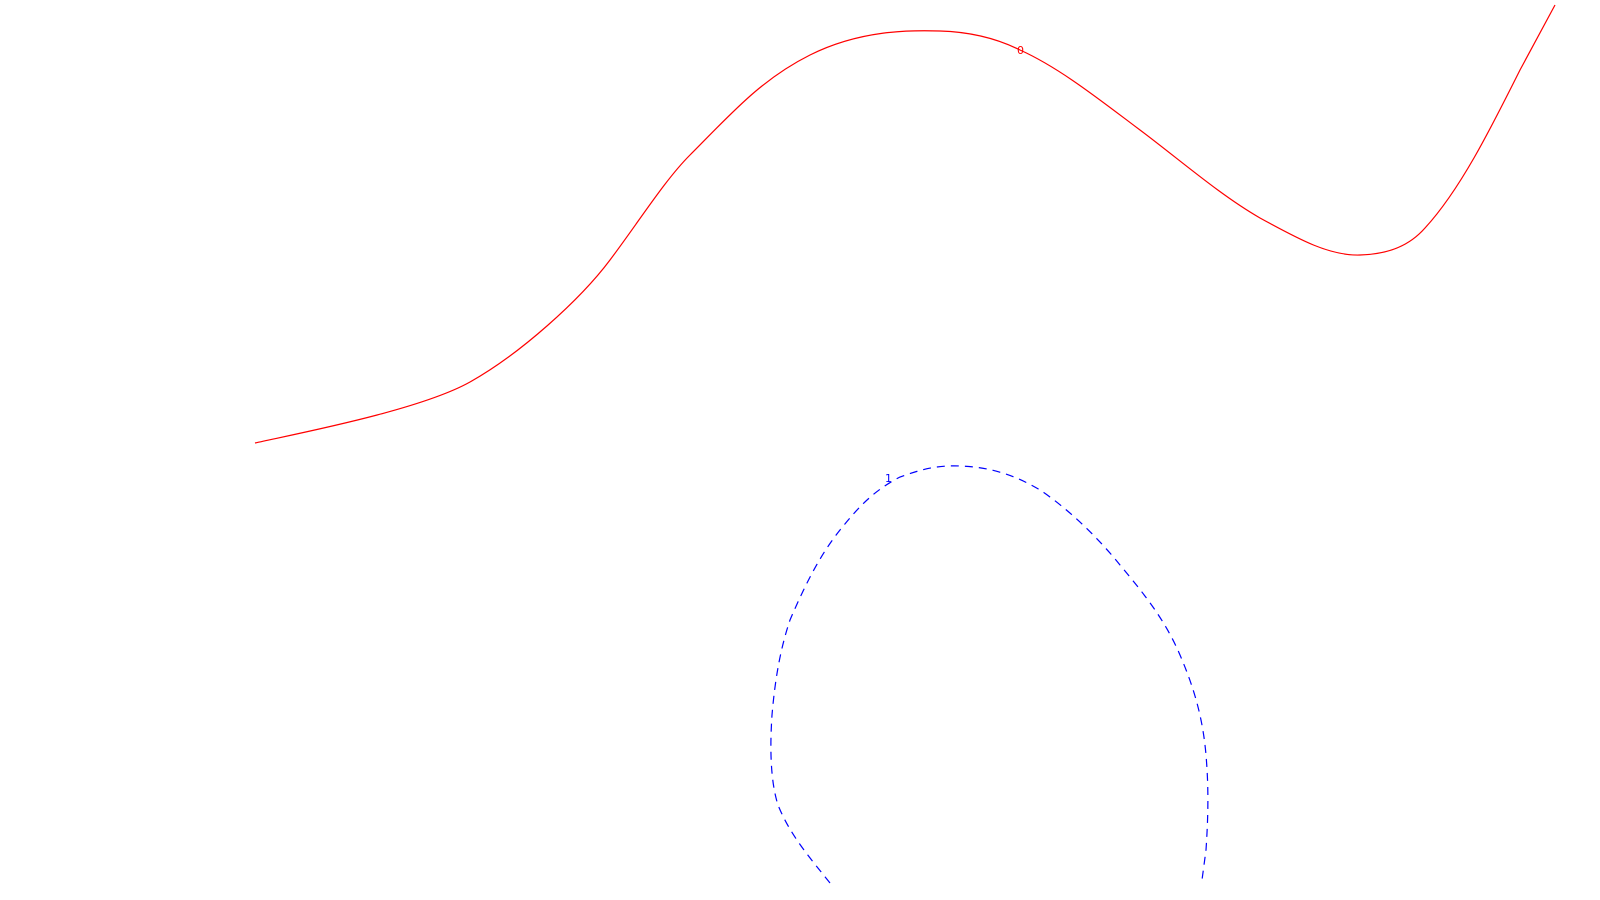 This screenshot has height=900, width=1600. Describe the element at coordinates (888, 478) in the screenshot. I see `contour-label-1: 1` at that location.